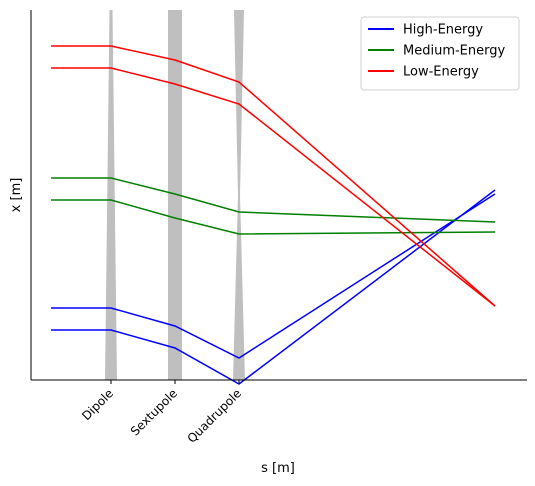  Describe the element at coordinates (443, 30) in the screenshot. I see `legend-label-high-energy: High-Energy` at that location.